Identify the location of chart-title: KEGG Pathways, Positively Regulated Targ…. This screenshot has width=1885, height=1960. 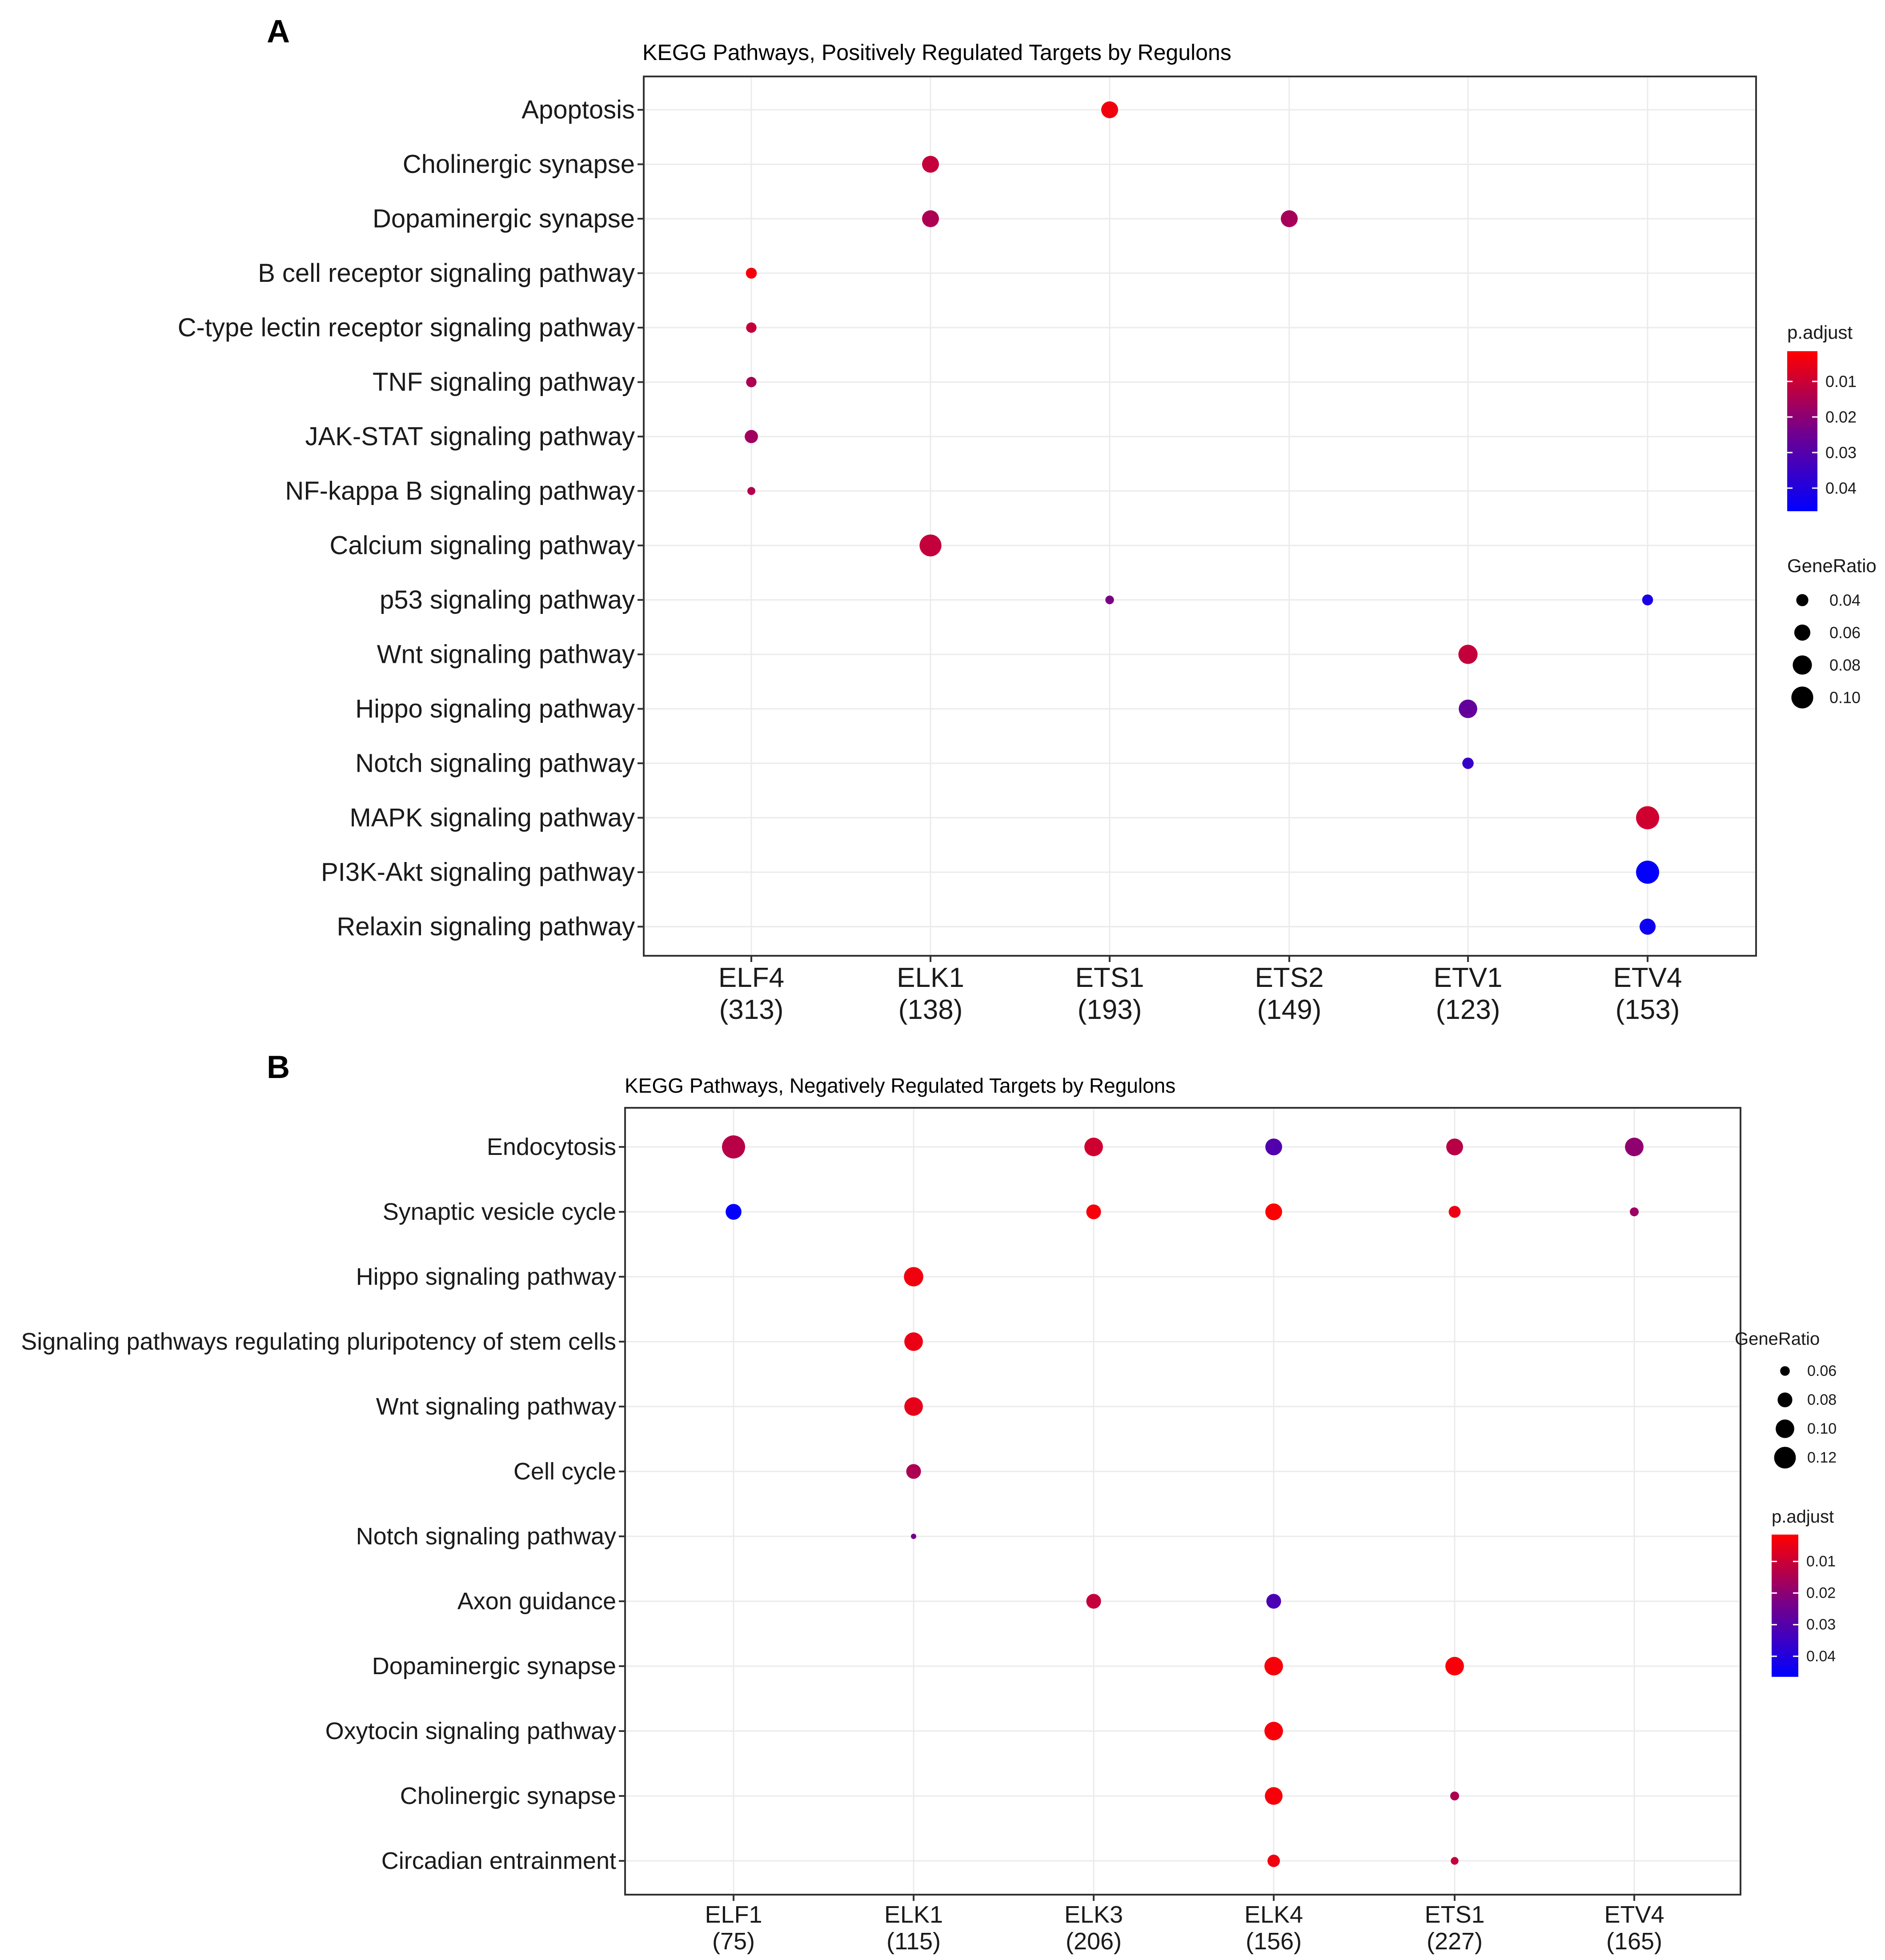
(936, 52).